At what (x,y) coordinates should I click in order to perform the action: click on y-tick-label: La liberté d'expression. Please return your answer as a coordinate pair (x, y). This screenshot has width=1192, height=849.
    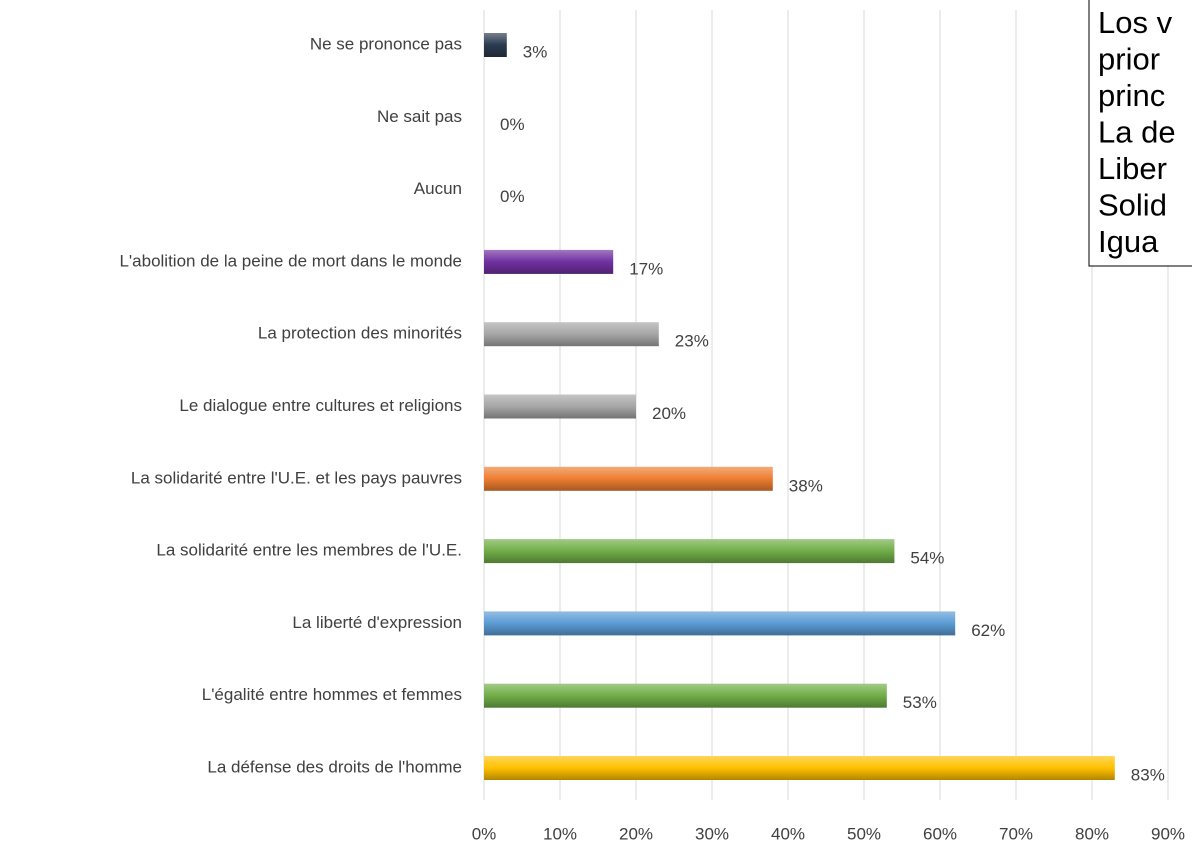
    Looking at the image, I should click on (377, 622).